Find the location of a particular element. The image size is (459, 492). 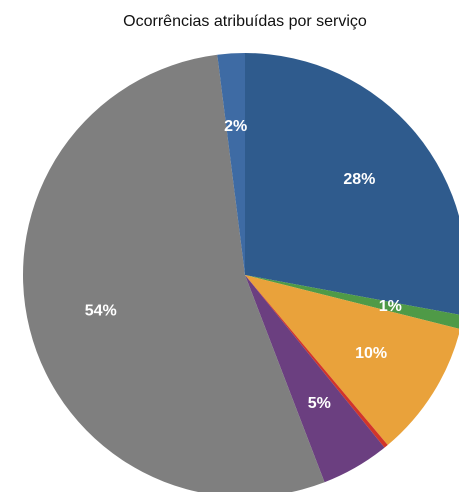

chart-title: Ocorrências atribuídas por serviço is located at coordinates (245, 21).